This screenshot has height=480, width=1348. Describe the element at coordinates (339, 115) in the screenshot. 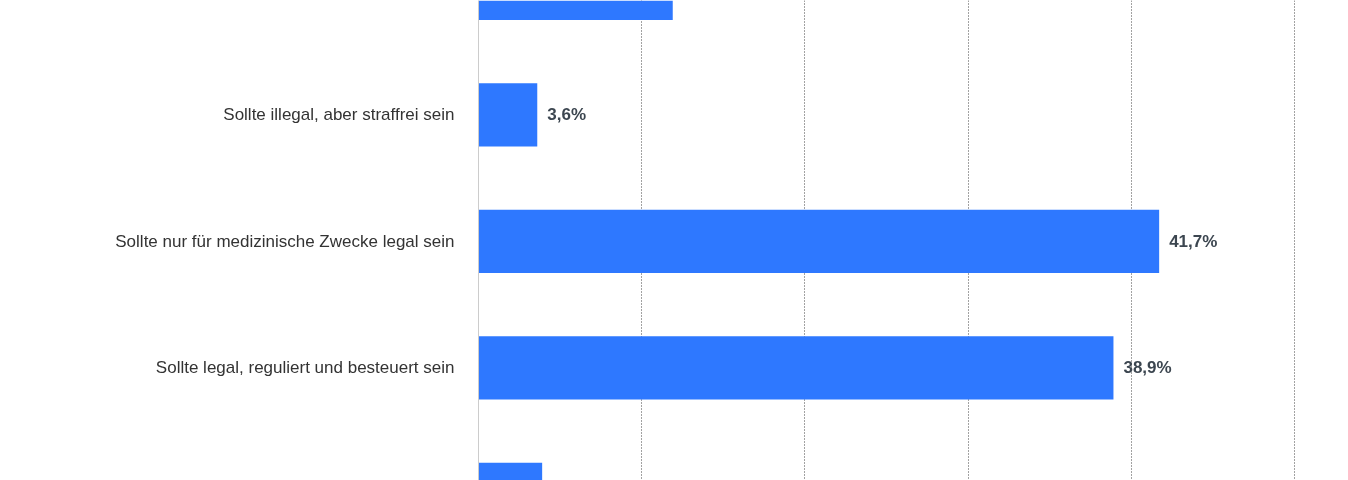

I see `y-tick-label: Sollte illegal, aber straffrei sein` at that location.